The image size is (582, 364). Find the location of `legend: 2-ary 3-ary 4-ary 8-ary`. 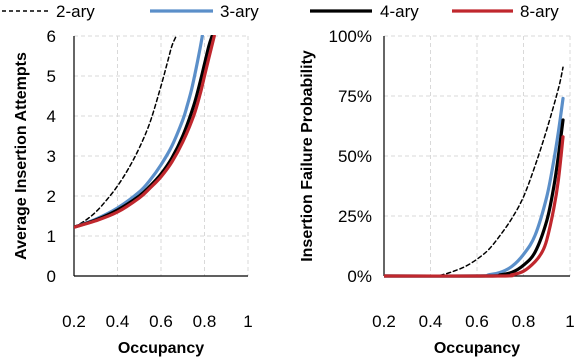

legend: 2-ary 3-ary 4-ary 8-ary is located at coordinates (280, 11).